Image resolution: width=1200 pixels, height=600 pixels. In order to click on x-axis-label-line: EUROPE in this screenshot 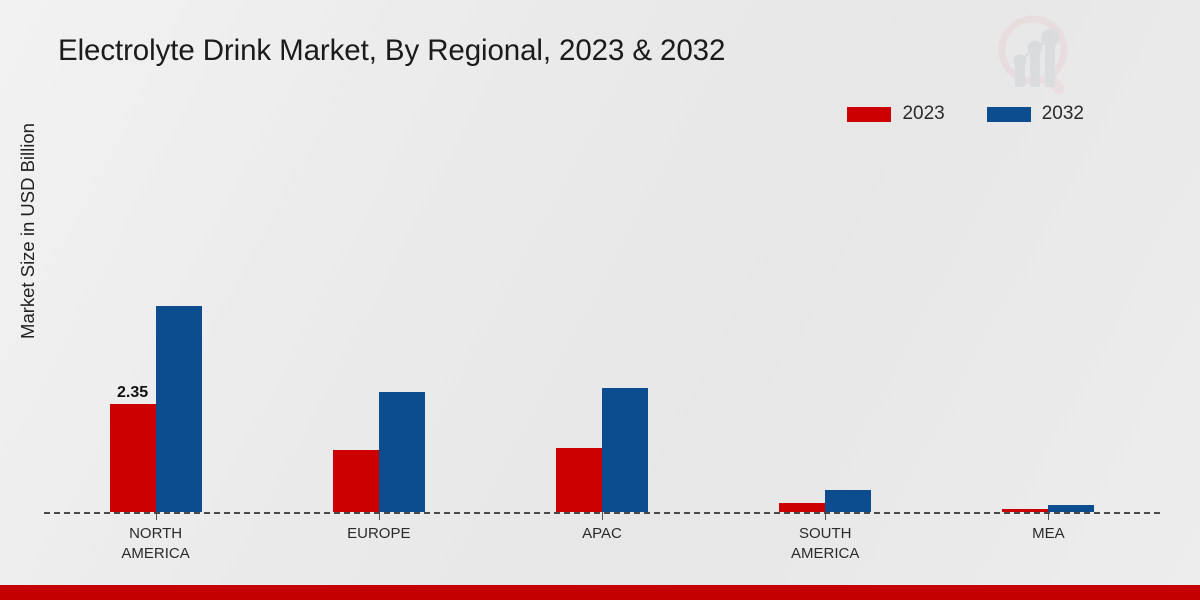, I will do `click(379, 533)`.